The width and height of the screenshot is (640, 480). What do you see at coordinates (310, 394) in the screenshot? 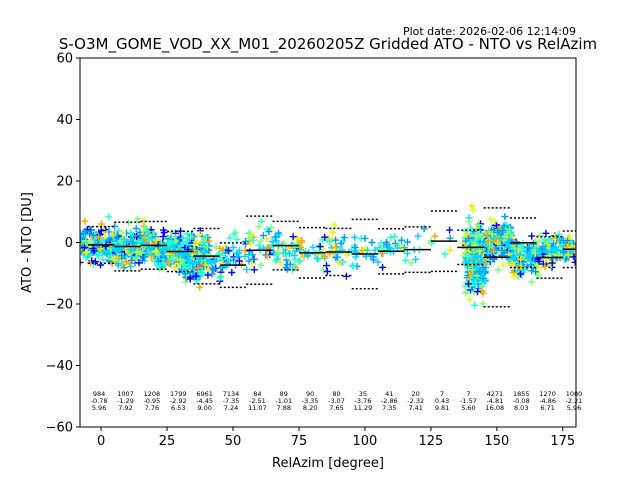
I see `bin-count-label: 90` at bounding box center [310, 394].